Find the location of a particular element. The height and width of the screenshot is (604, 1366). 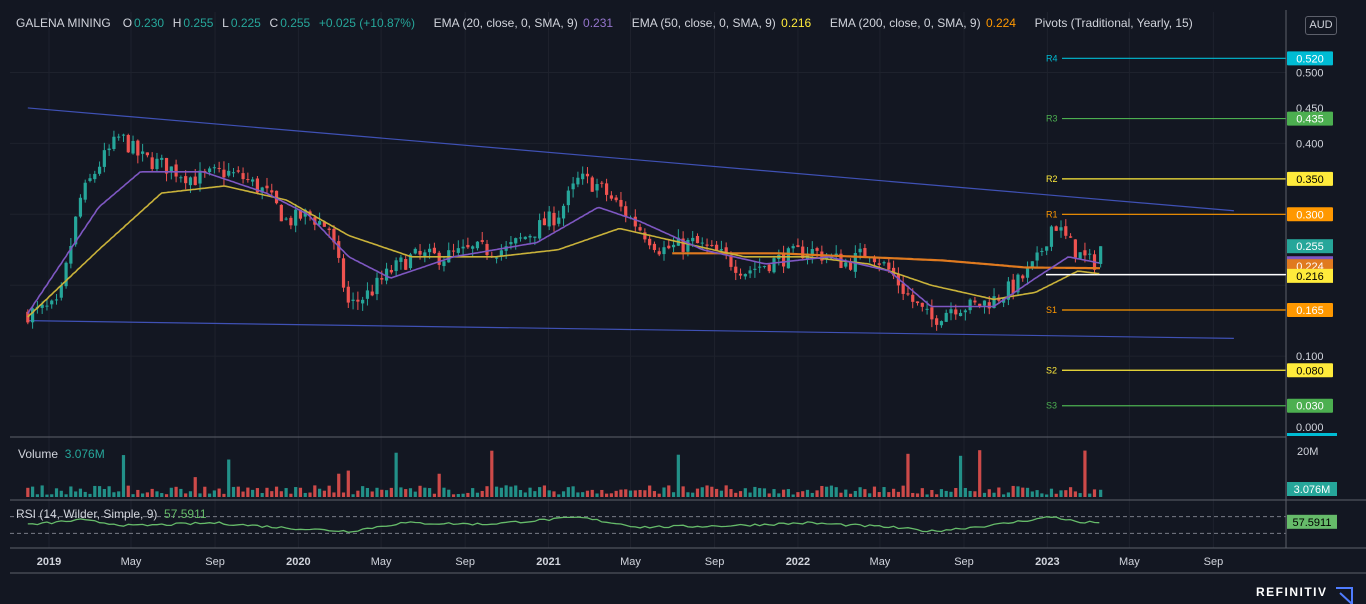

pivots-label: Pivots (Traditional, Yearly, 15) is located at coordinates (1113, 23).